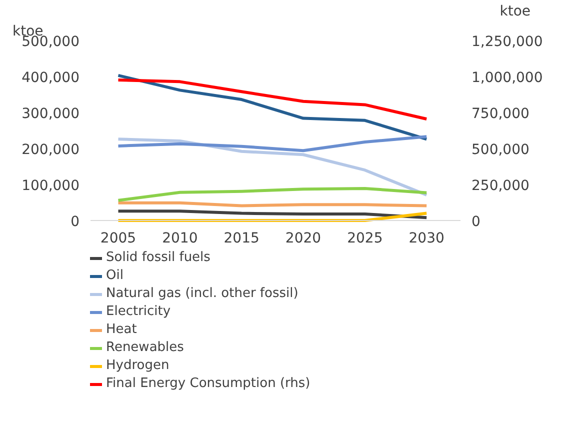  Describe the element at coordinates (118, 238) in the screenshot. I see `x-tick-label: 2005` at that location.